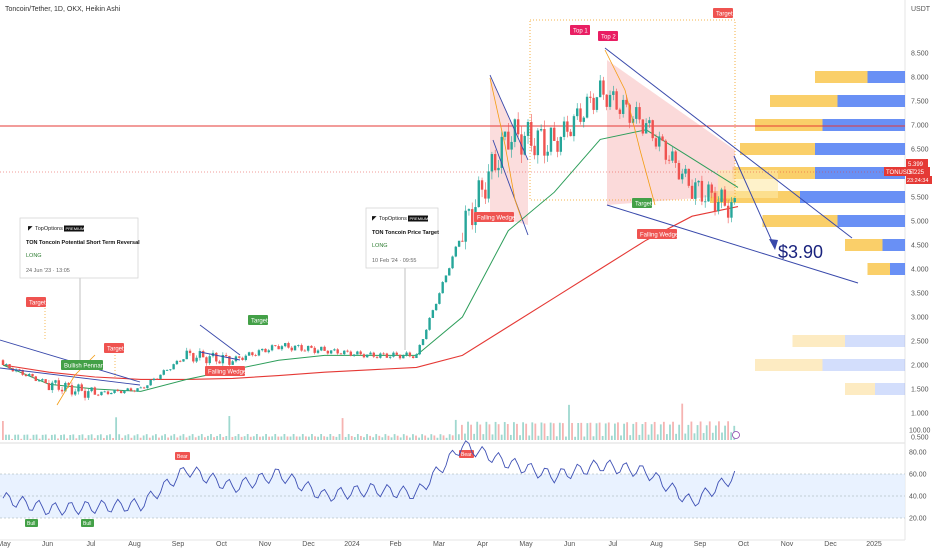 Image resolution: width=932 pixels, height=550 pixels. I want to click on target-label-1-text: Target, so click(37, 304).